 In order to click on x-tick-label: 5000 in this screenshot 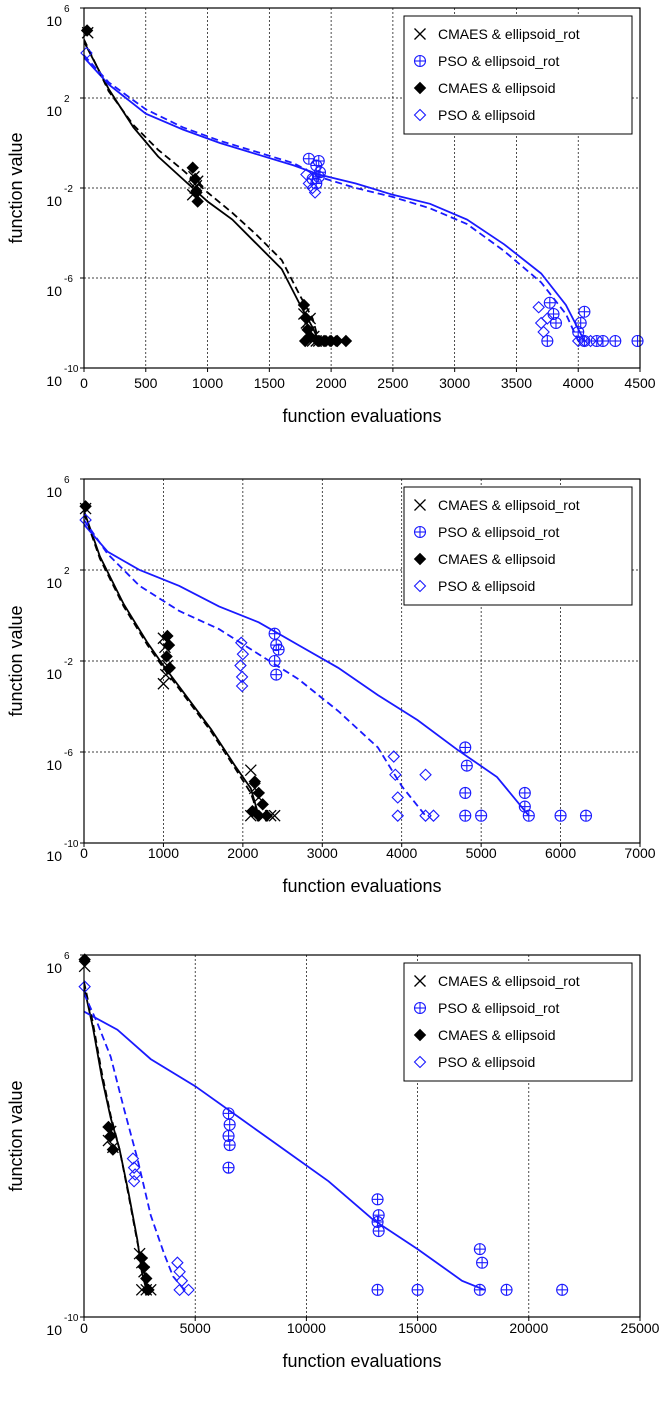, I will do `click(195, 1328)`.